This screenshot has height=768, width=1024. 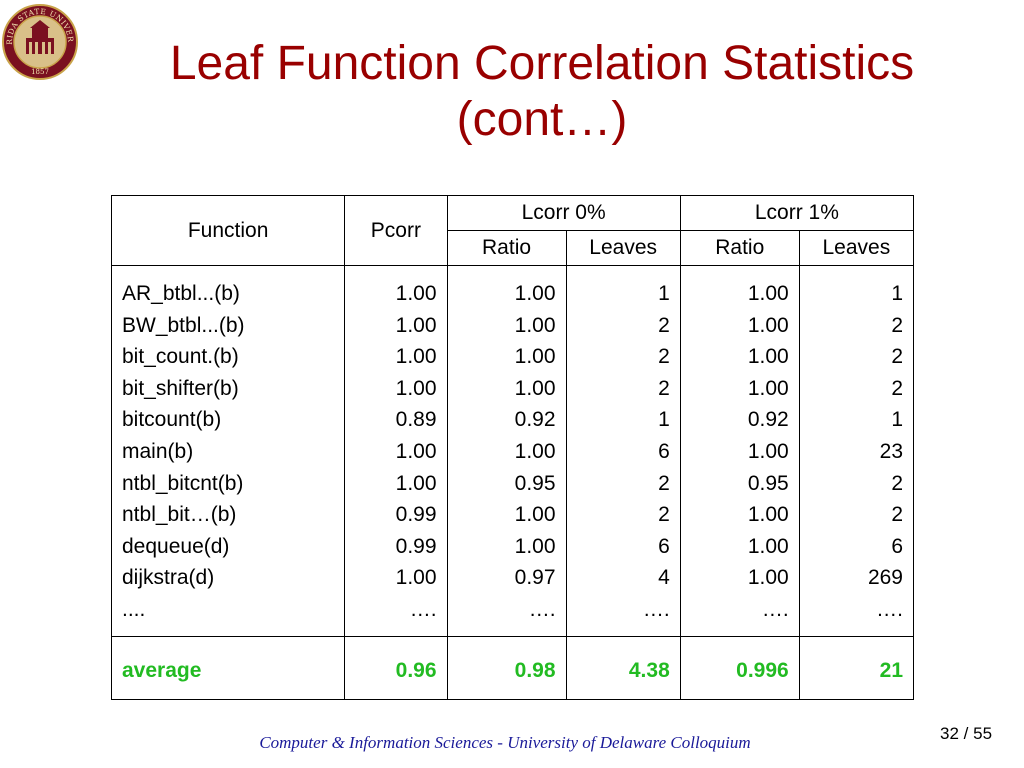 What do you see at coordinates (623, 451) in the screenshot?
I see `lcorr0-leaves-column: 1 2 2 2 1 6 2 2 6 4 ….` at bounding box center [623, 451].